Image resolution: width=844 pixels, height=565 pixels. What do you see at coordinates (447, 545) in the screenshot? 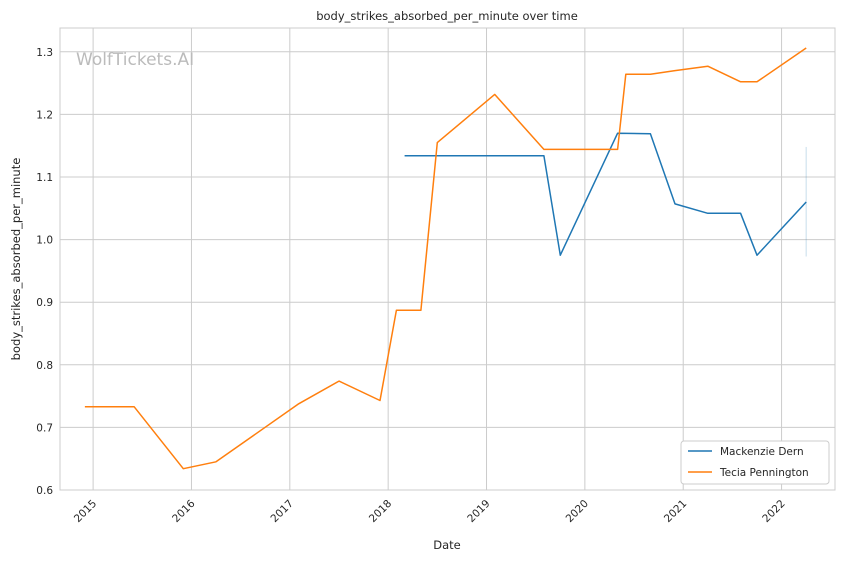
I see `x-axis-label: Date` at bounding box center [447, 545].